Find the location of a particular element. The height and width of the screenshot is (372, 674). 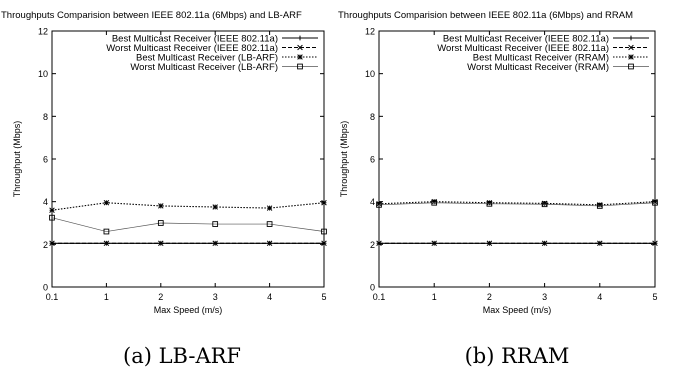

legend-label: Worst Multicast Receiver (RRAM) is located at coordinates (538, 67).